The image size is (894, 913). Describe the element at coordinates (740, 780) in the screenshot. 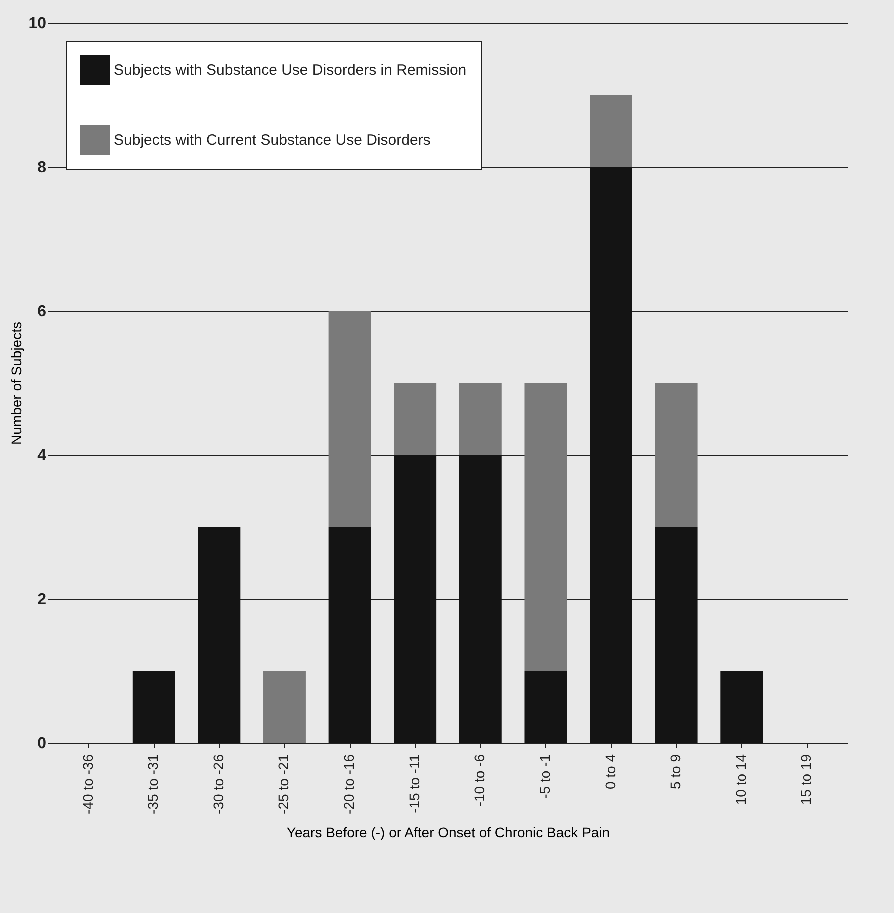

I see `x-tick-label: 10 to 14` at that location.